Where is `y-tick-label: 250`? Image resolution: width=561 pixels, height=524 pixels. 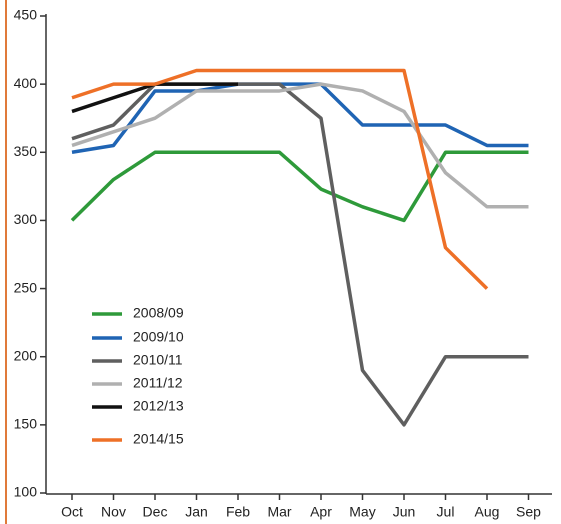
y-tick-label: 250 is located at coordinates (26, 287).